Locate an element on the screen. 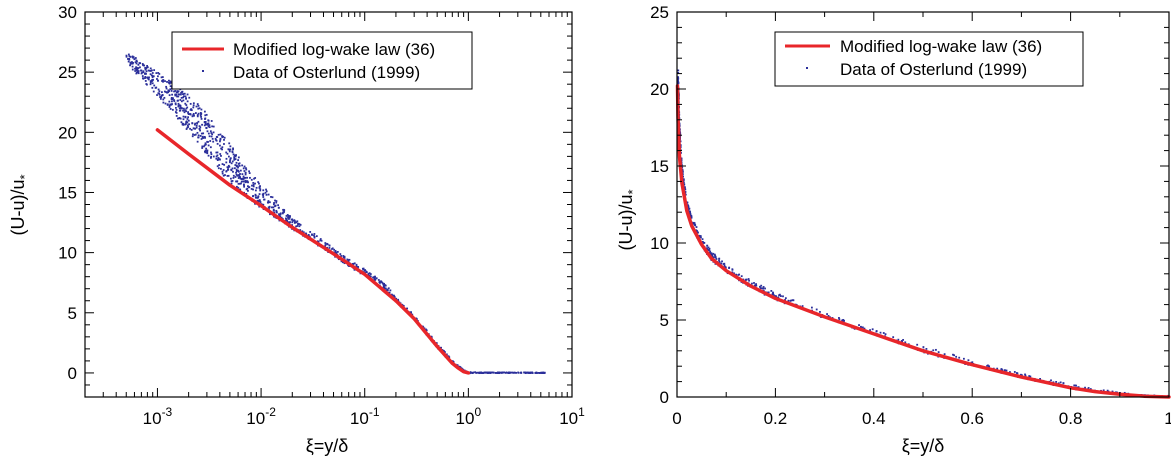 The image size is (1171, 460). right-legend-label-data: Data of Osterlund (1999) is located at coordinates (933, 69).